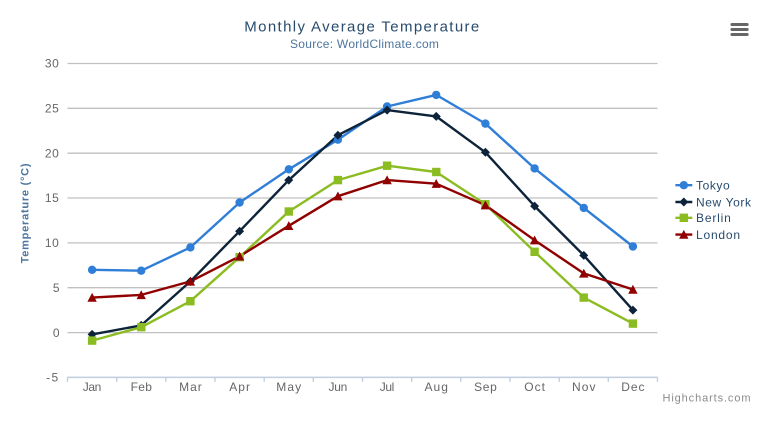  What do you see at coordinates (535, 387) in the screenshot?
I see `svg-text: Oct` at bounding box center [535, 387].